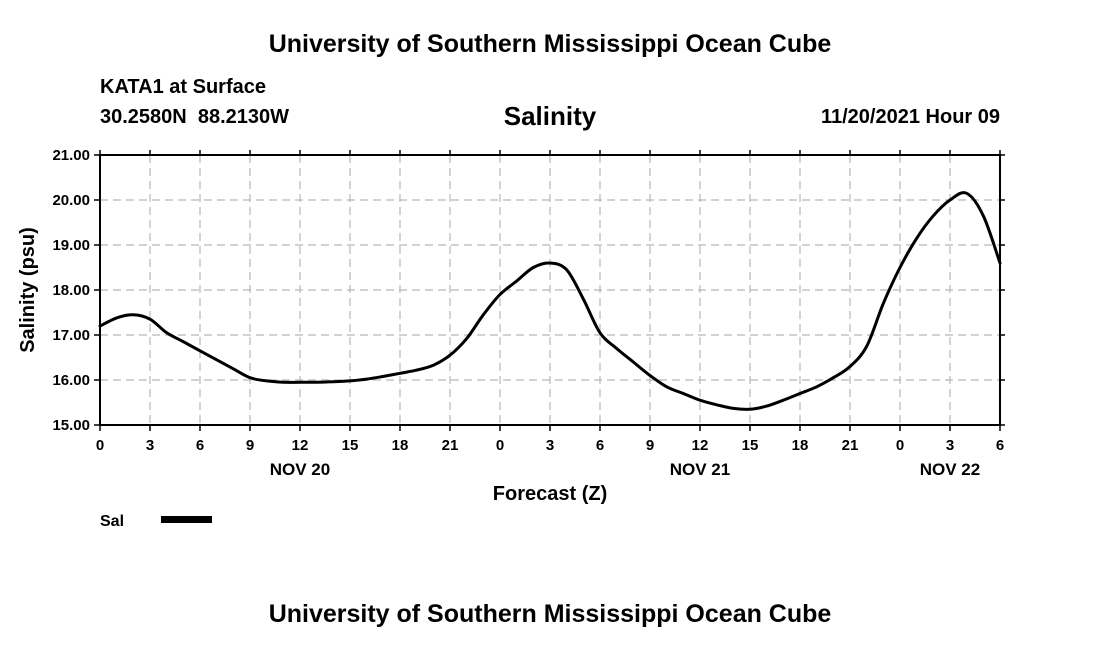 The width and height of the screenshot is (1100, 650). Describe the element at coordinates (71, 380) in the screenshot. I see `y-tick-label: 16.00` at that location.